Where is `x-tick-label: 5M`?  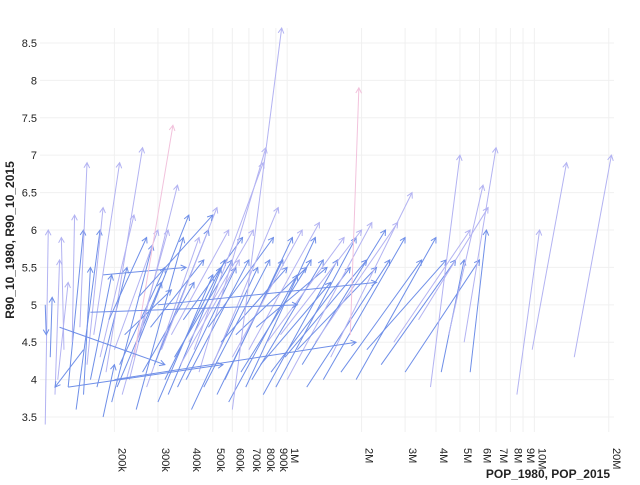
x-tick-label: 5M is located at coordinates (467, 455).